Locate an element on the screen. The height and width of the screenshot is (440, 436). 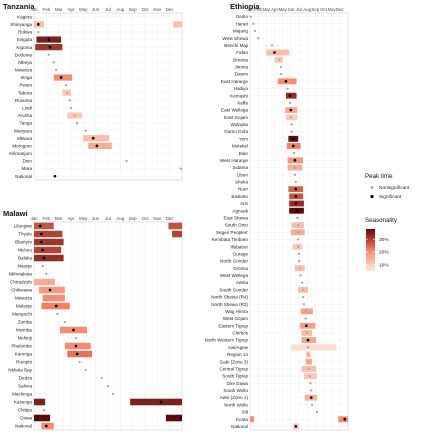
ethiopia-title: Ethiopia is located at coordinates (245, 6).